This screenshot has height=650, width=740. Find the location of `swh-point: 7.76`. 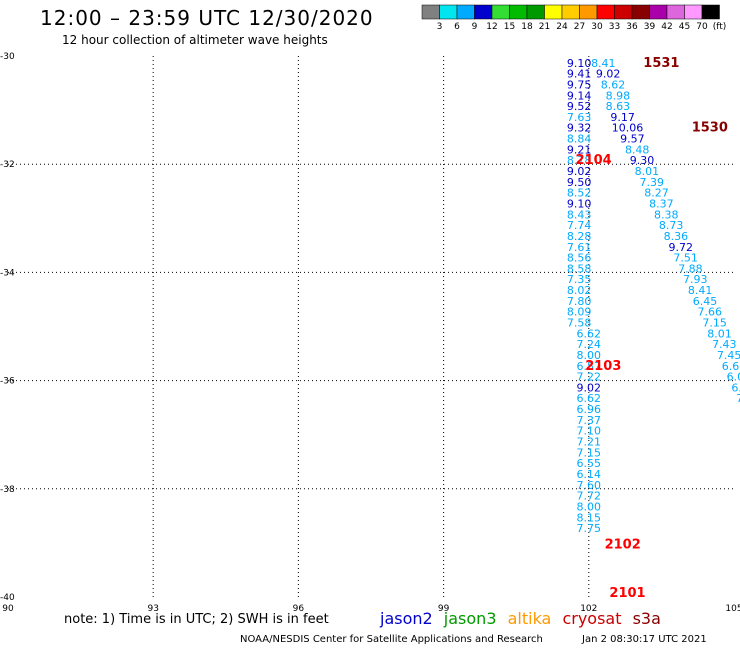

swh-point: 7.76 is located at coordinates (738, 398).